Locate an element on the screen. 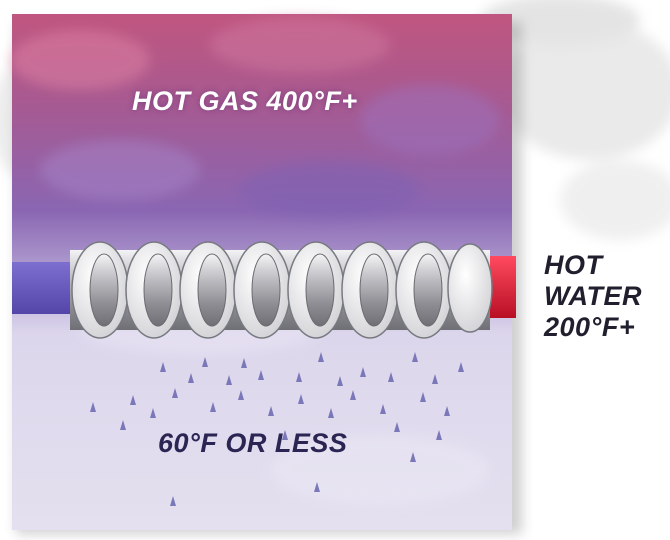  cold-zone-label: 60°F OR LESS is located at coordinates (253, 443).